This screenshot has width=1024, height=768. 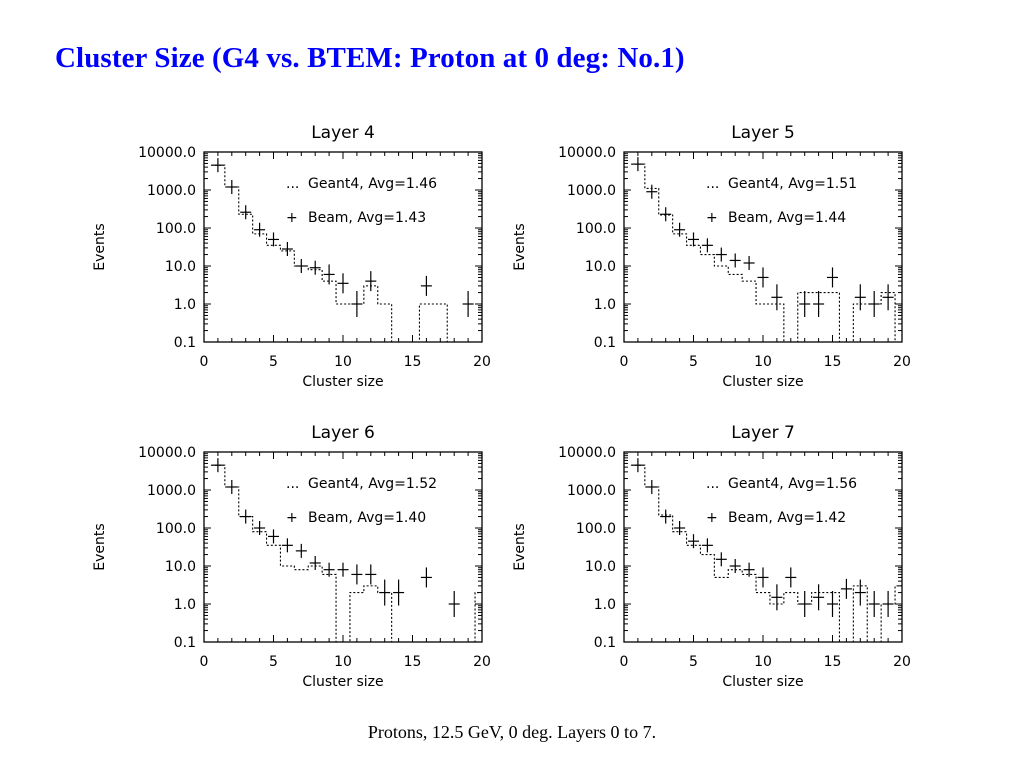 I want to click on x-tick-label: 15, so click(x=413, y=362).